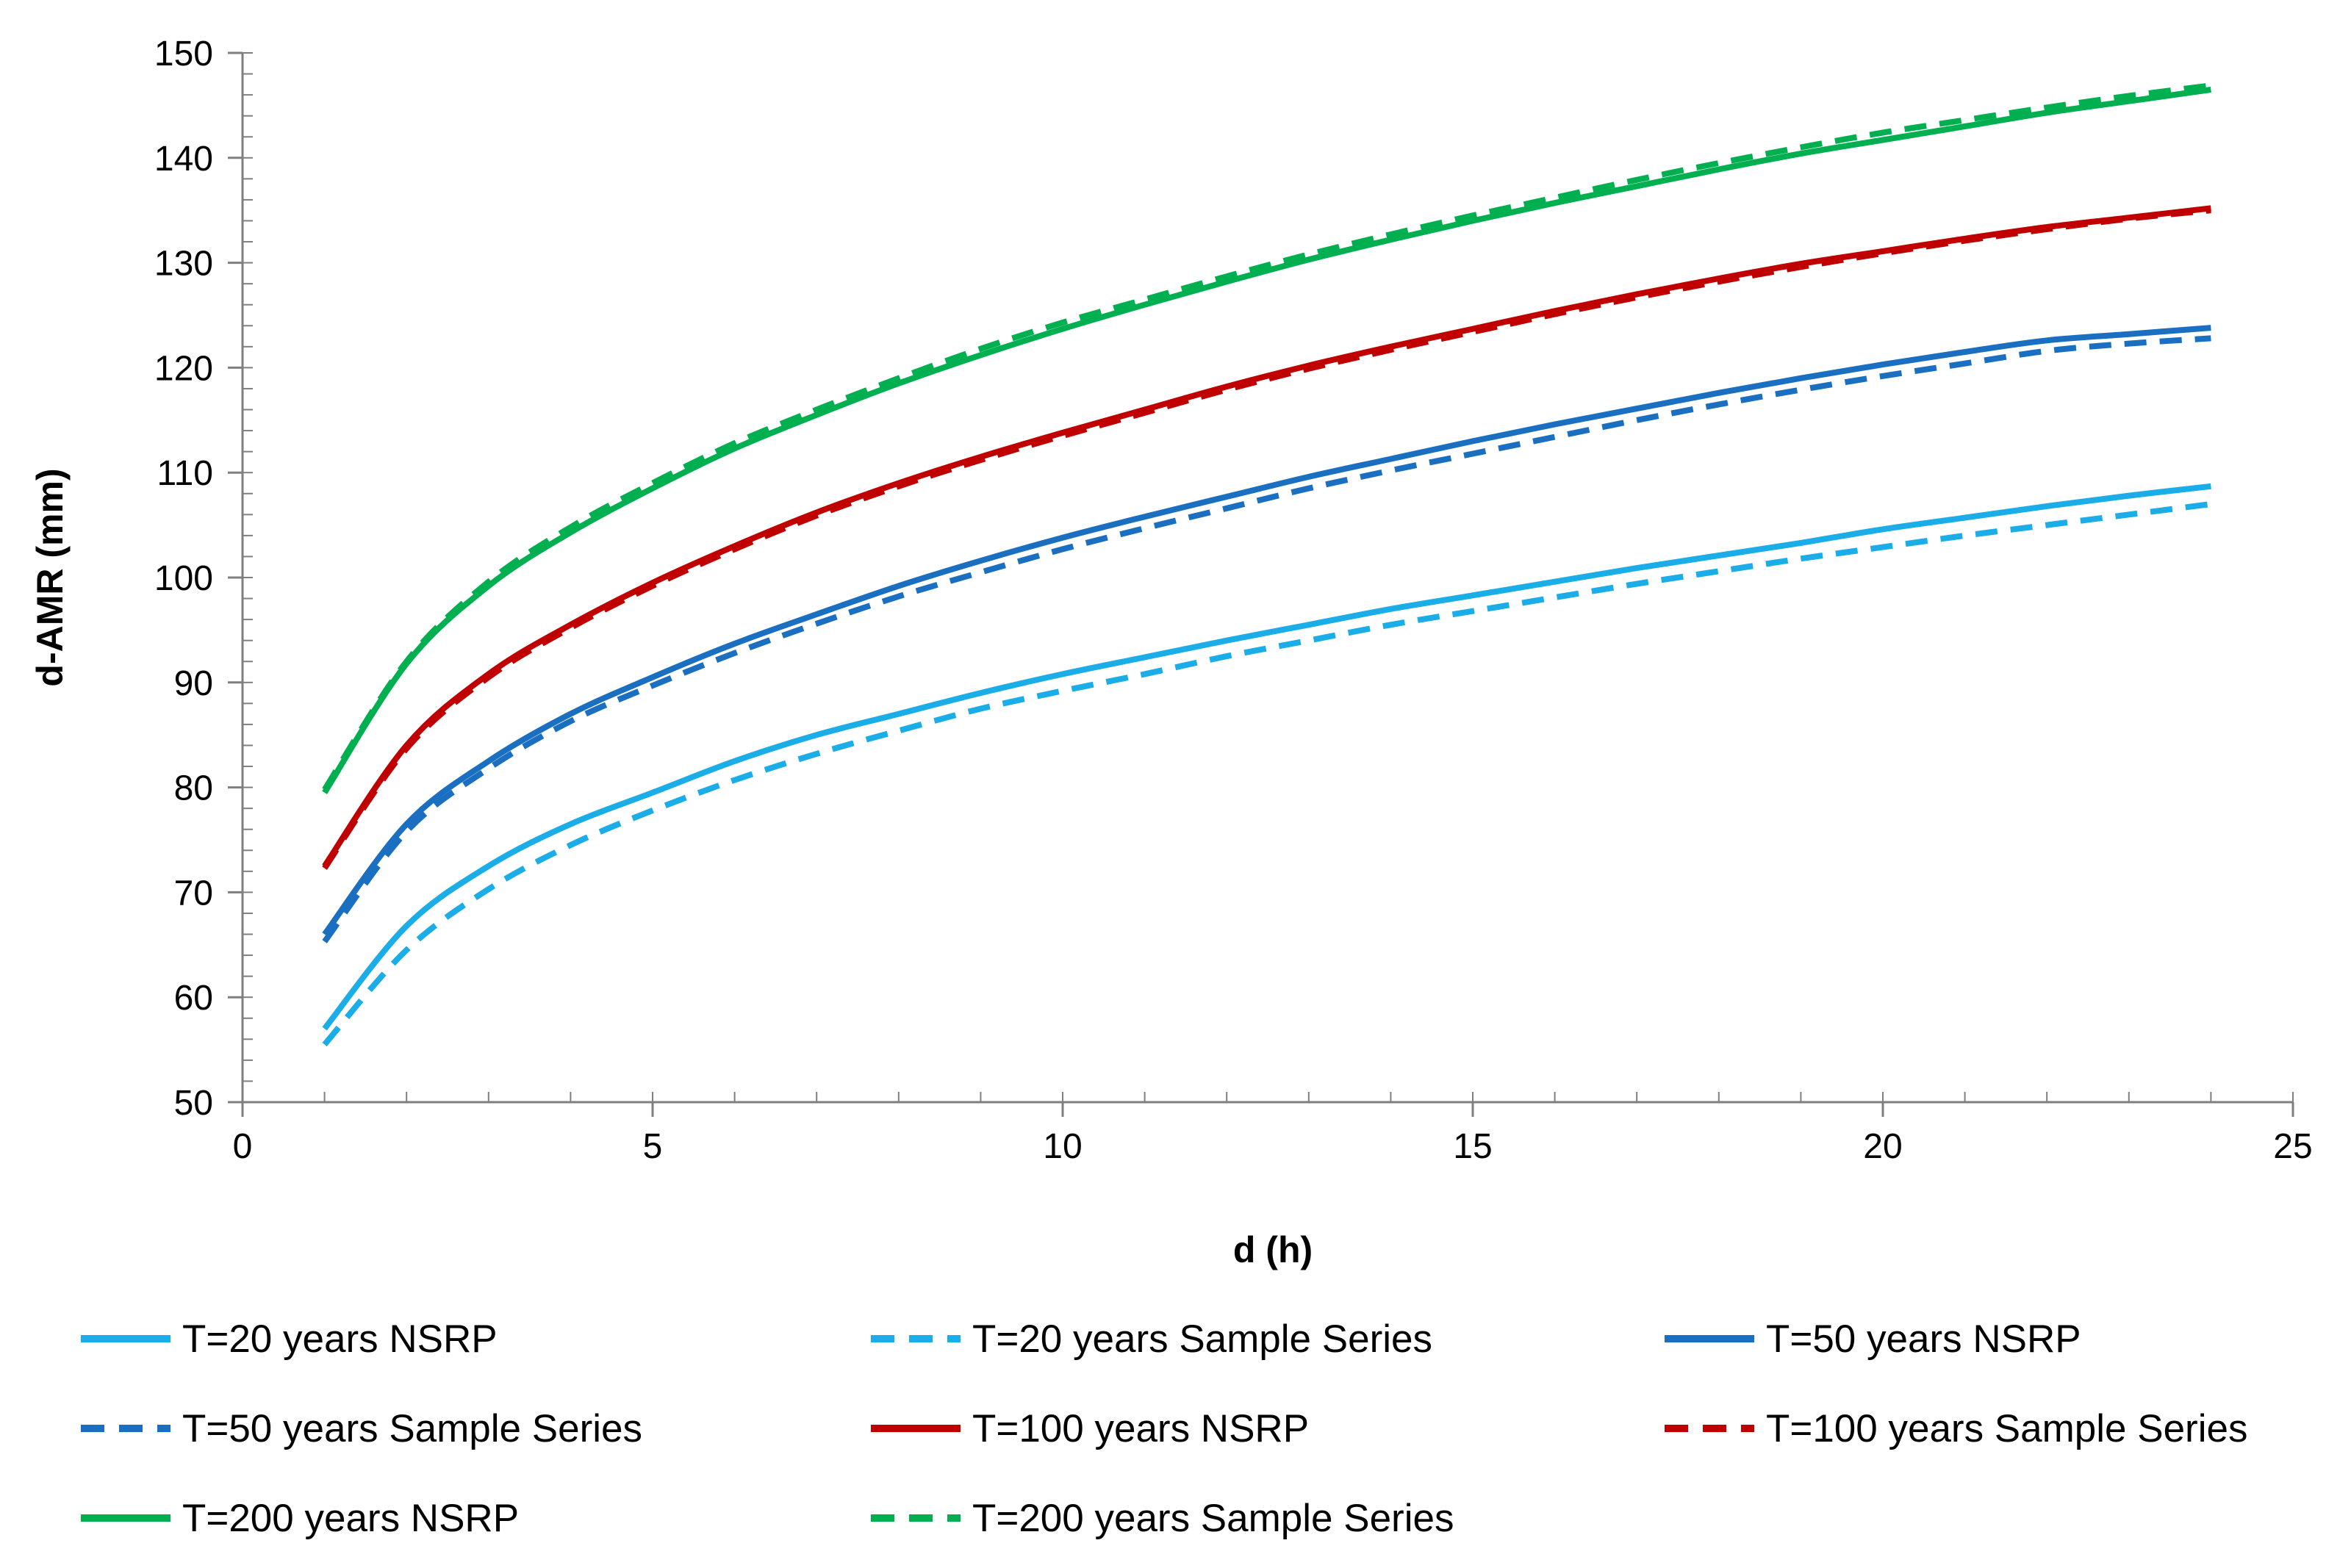 This screenshot has height=1568, width=2351. Describe the element at coordinates (50, 577) in the screenshot. I see `y-axis-title: d-AMR (mm)` at that location.